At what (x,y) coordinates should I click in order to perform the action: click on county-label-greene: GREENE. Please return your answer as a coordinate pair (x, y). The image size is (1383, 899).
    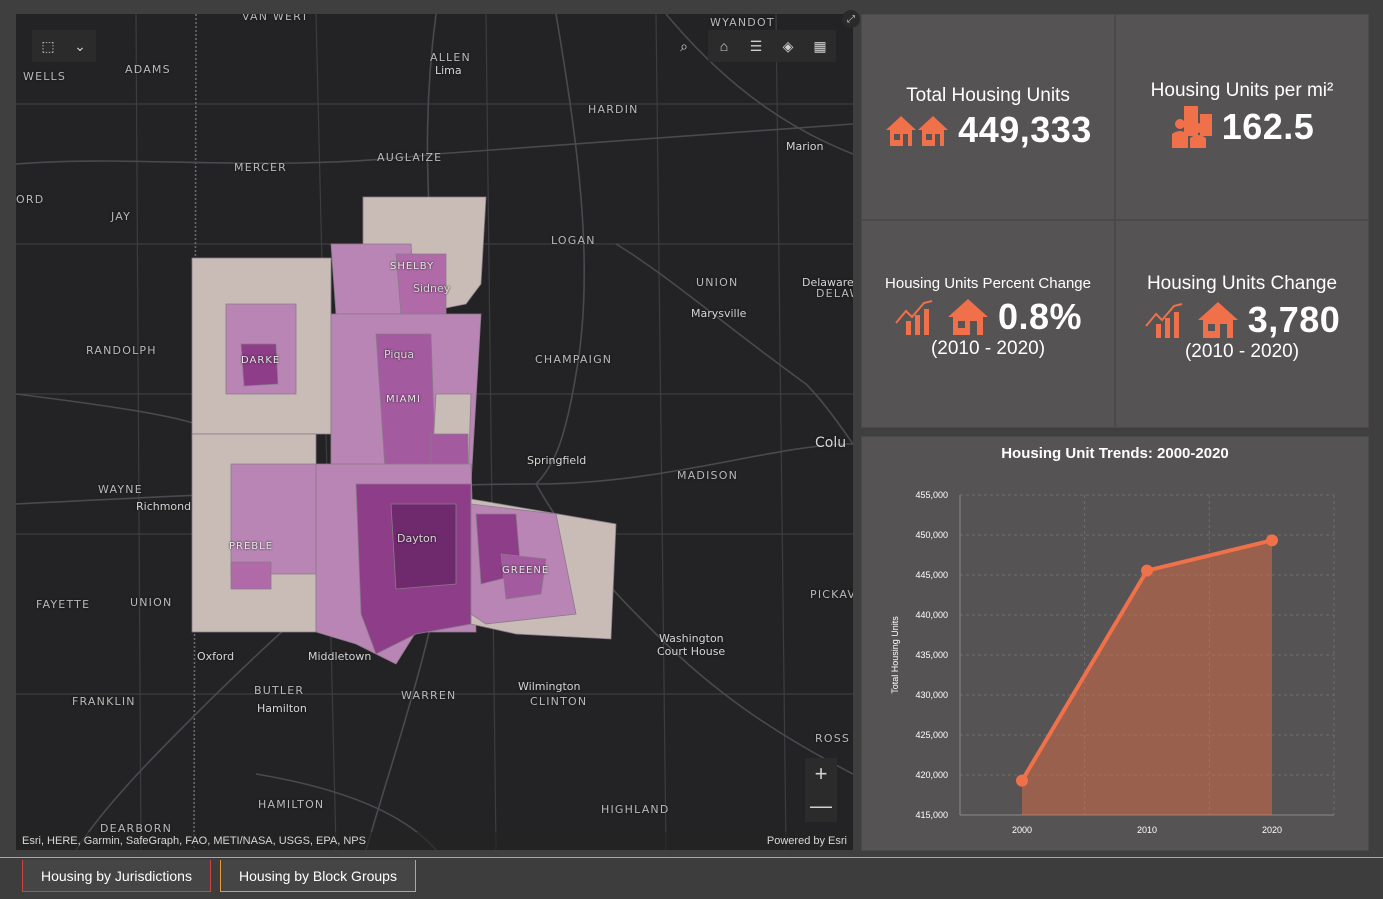
    Looking at the image, I should click on (526, 570).